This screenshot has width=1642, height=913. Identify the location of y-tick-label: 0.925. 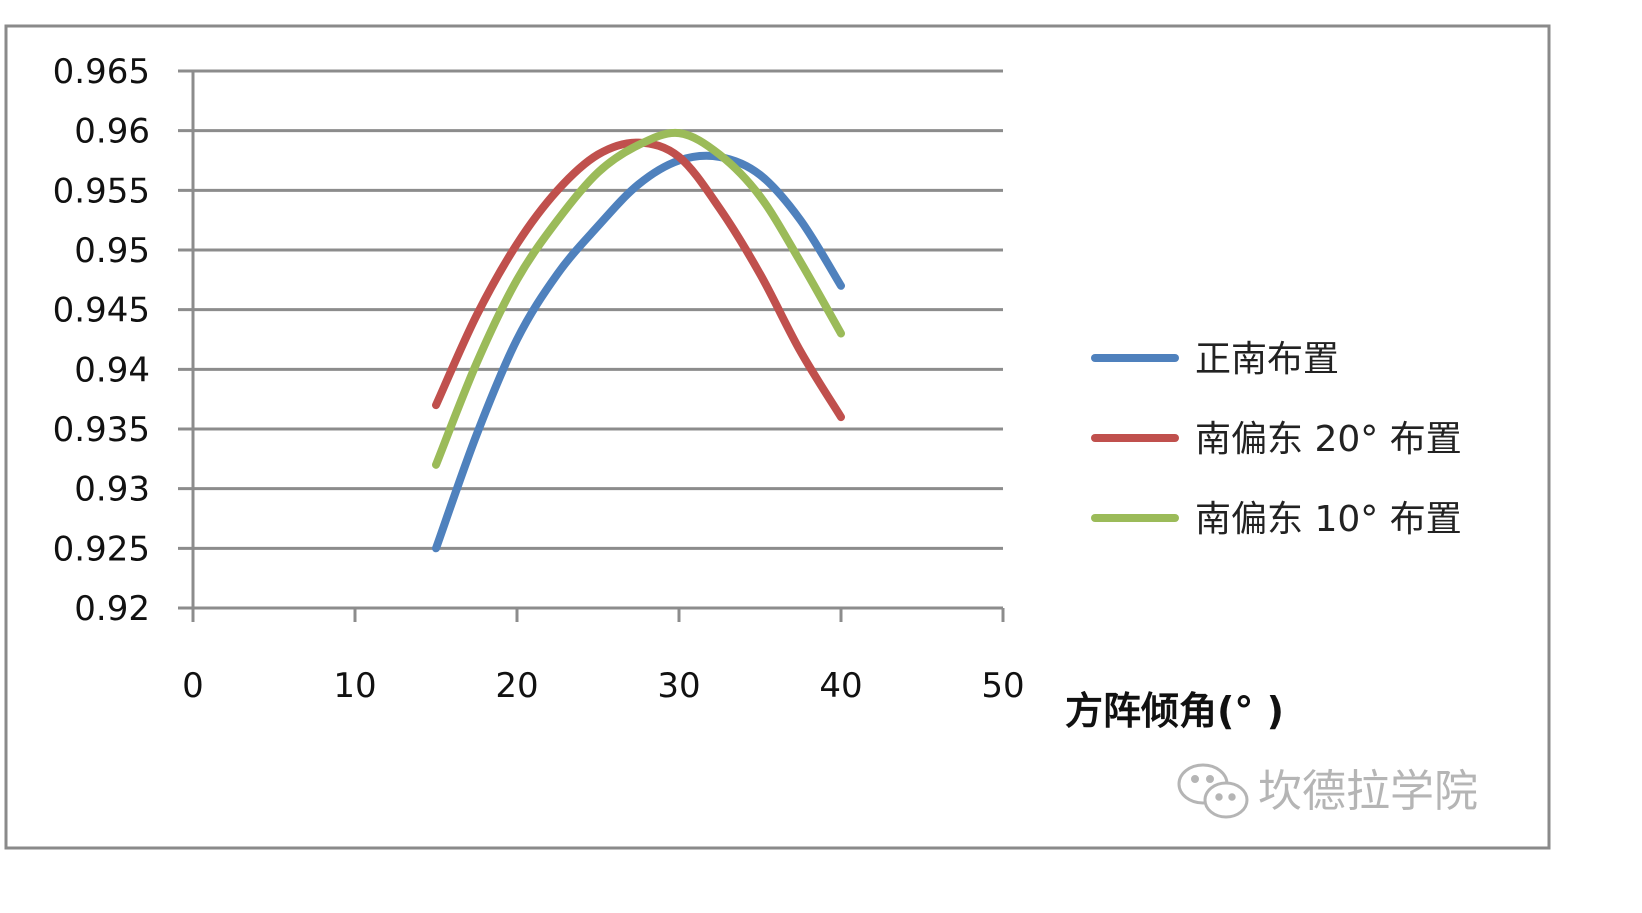
(101, 549).